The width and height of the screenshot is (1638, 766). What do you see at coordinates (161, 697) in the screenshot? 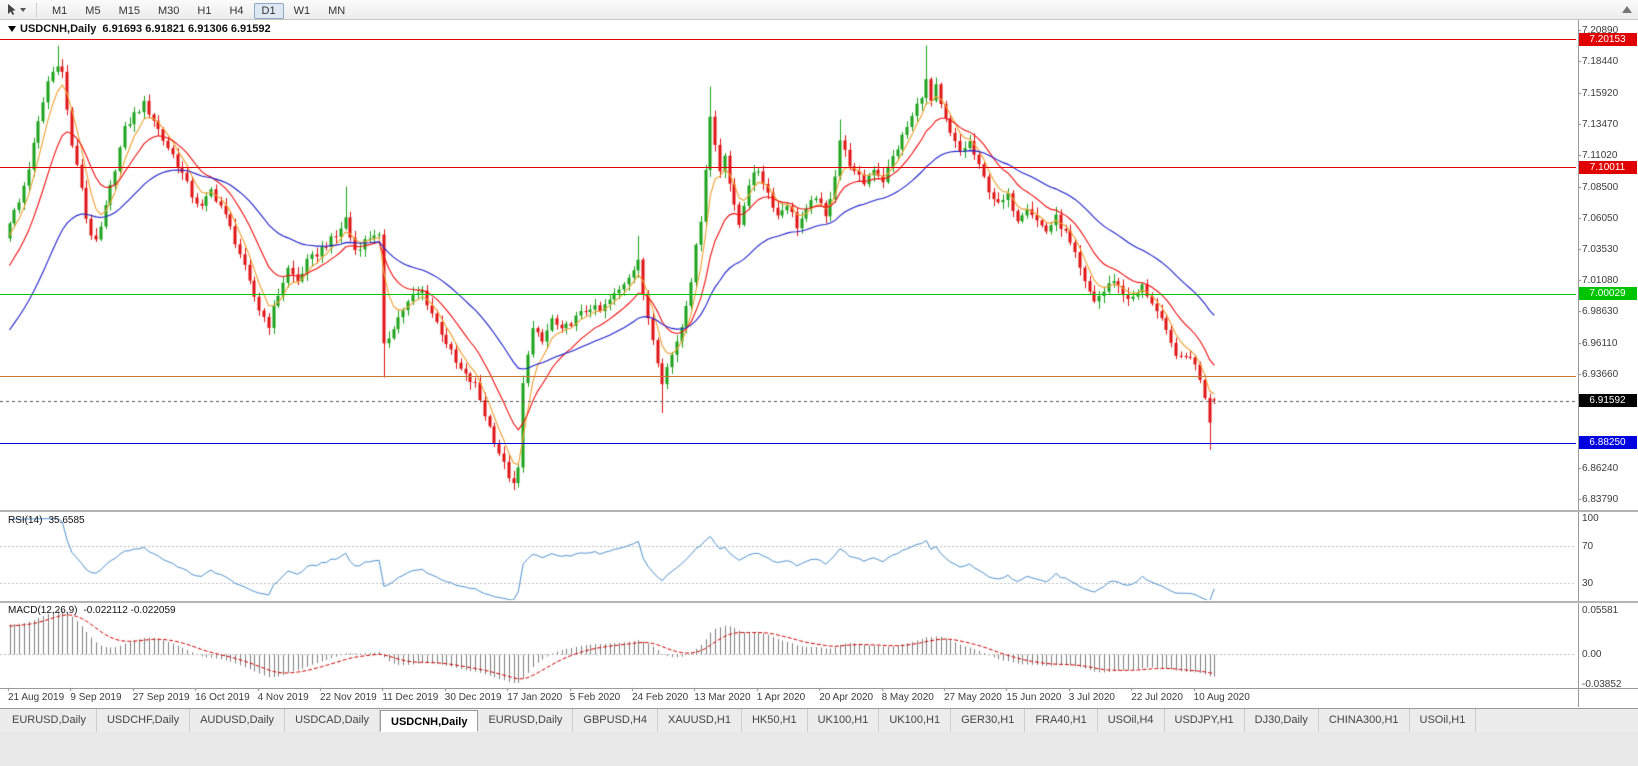
I see `date-axis-label: 27 Sep 2019` at bounding box center [161, 697].